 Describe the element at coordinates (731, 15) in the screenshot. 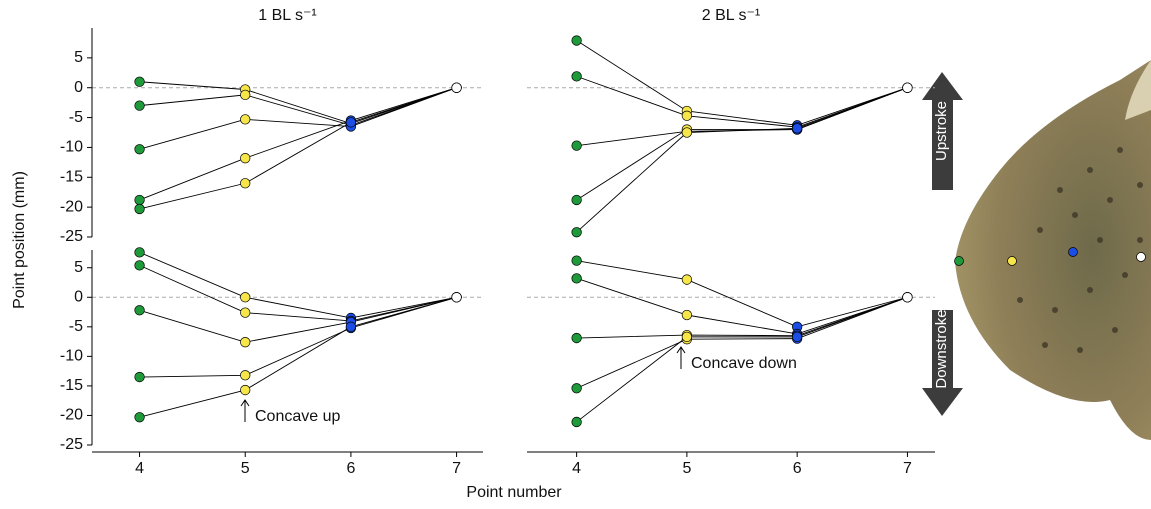

I see `panel-title: 2 BL s⁻¹` at that location.